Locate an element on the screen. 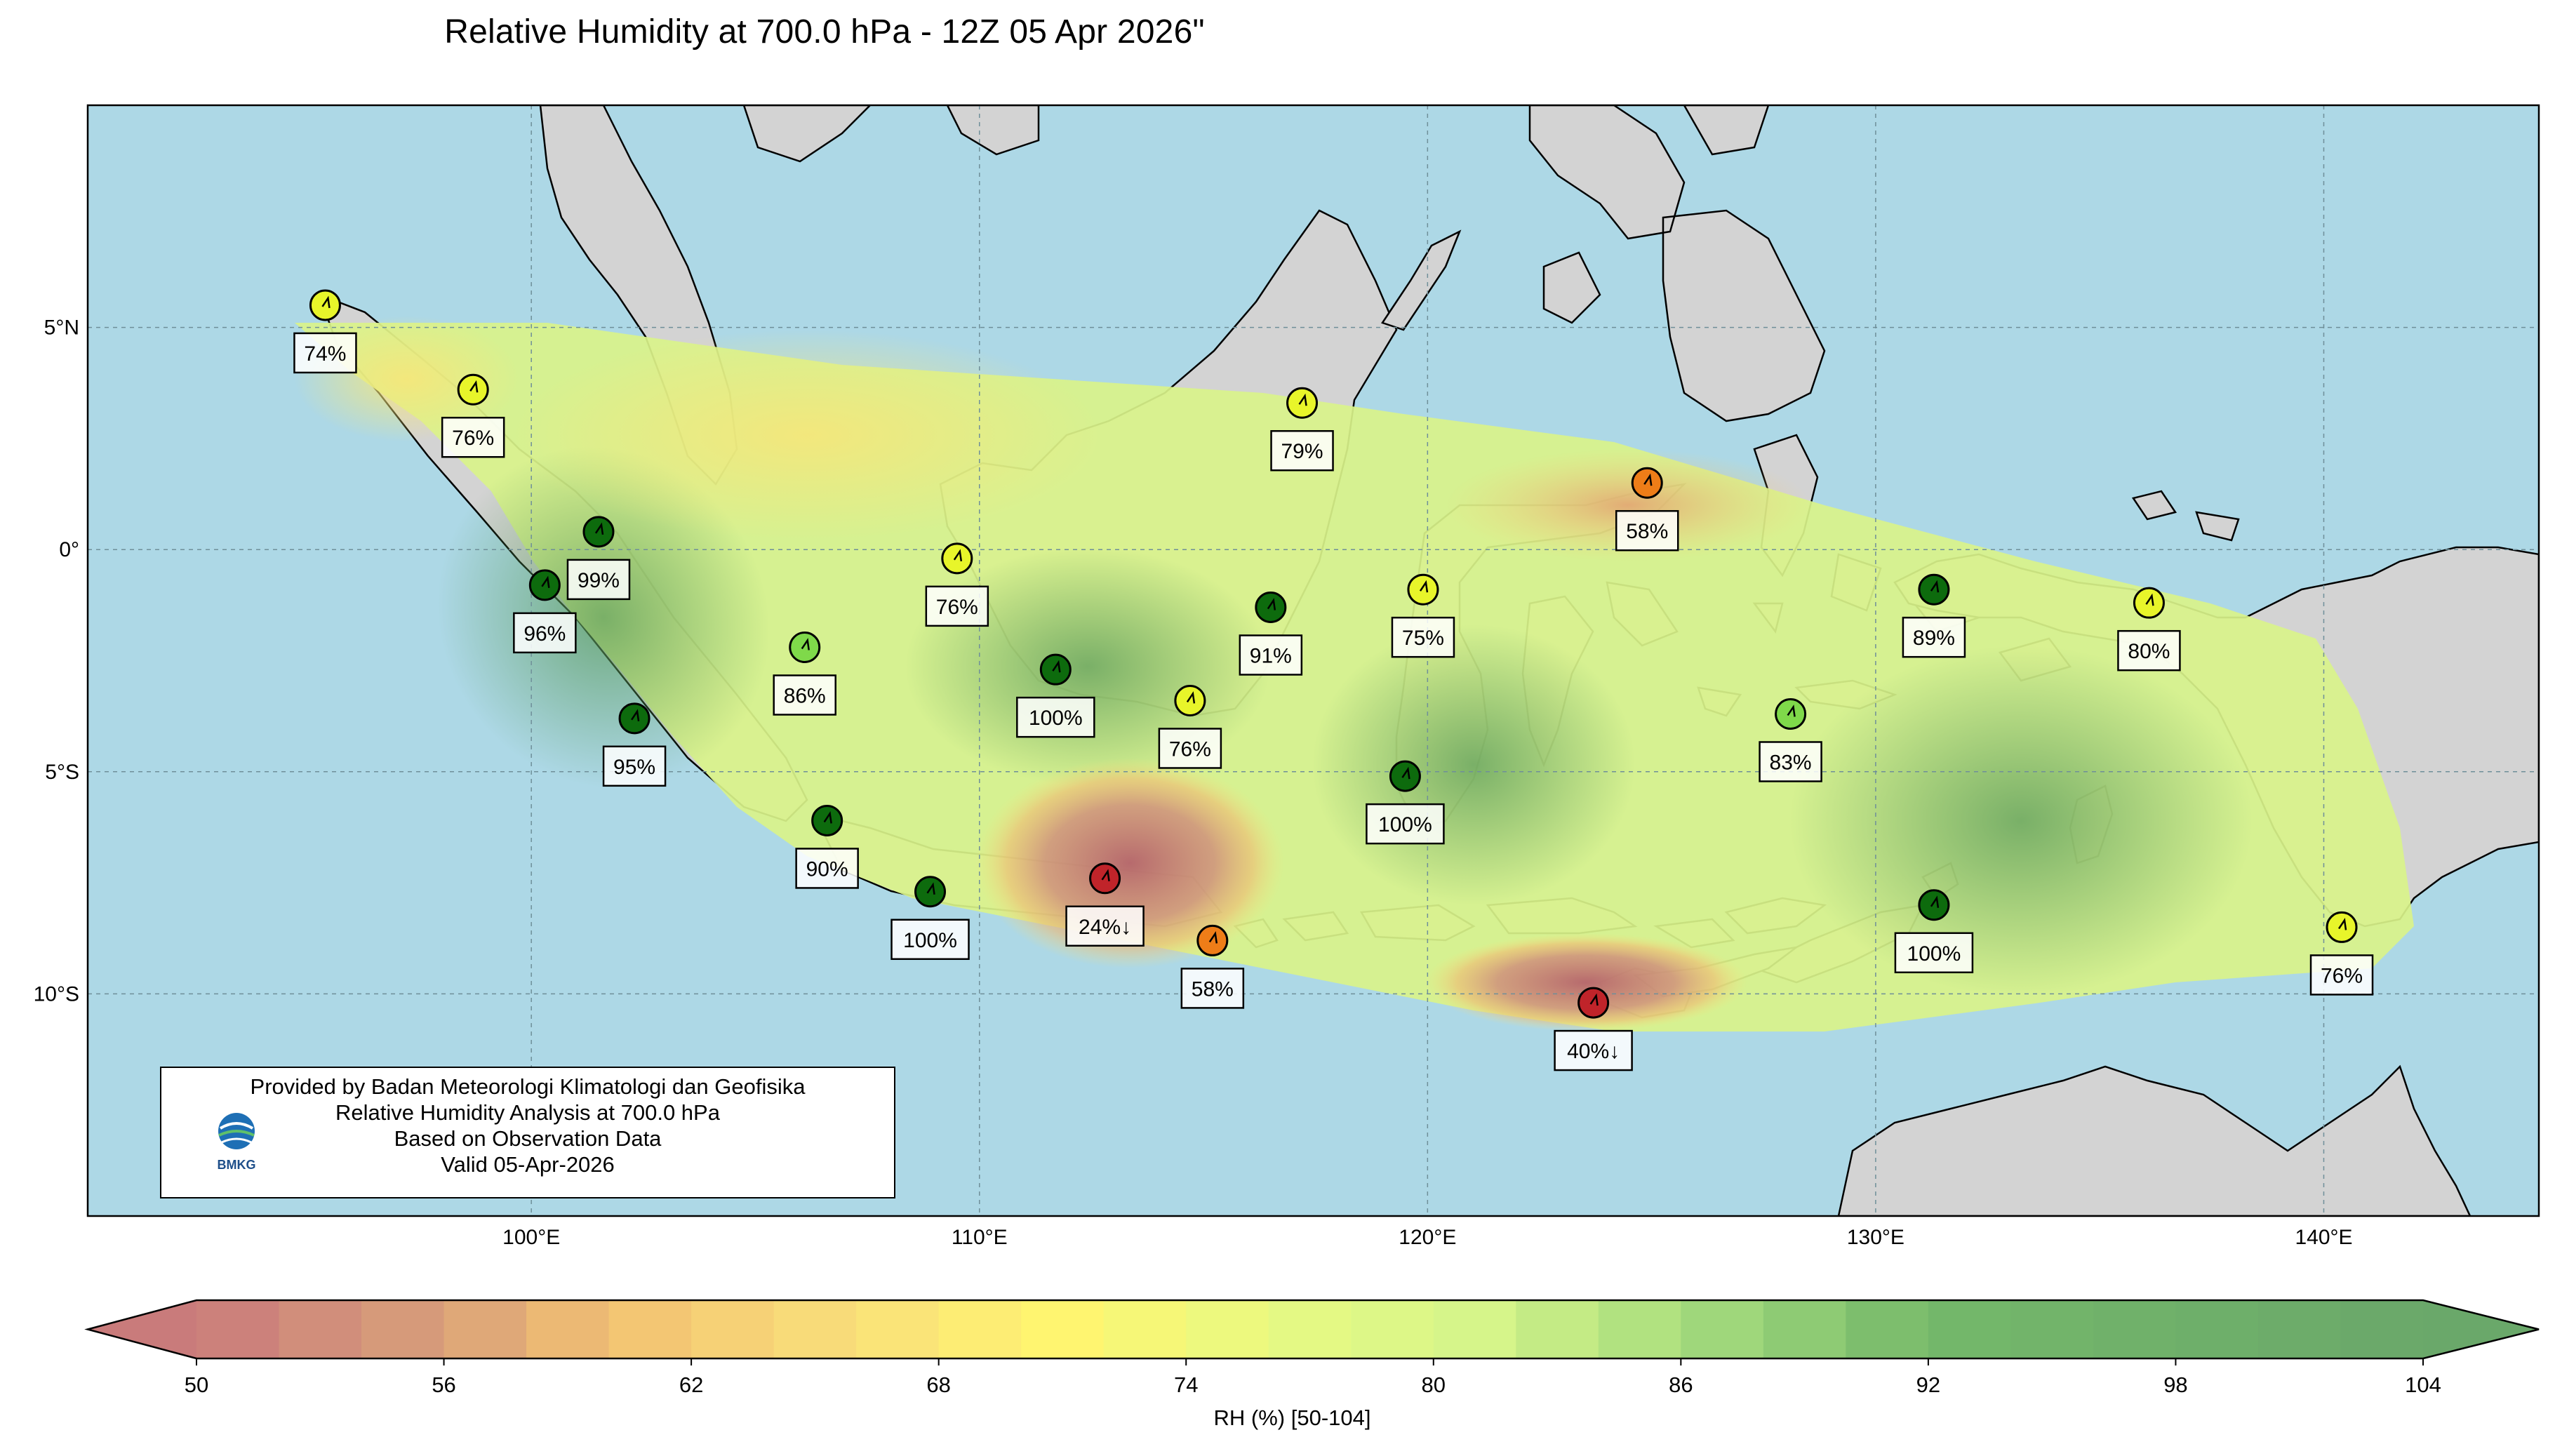 The image size is (2555, 1456). rh-blob-banda-green is located at coordinates (2021, 821).